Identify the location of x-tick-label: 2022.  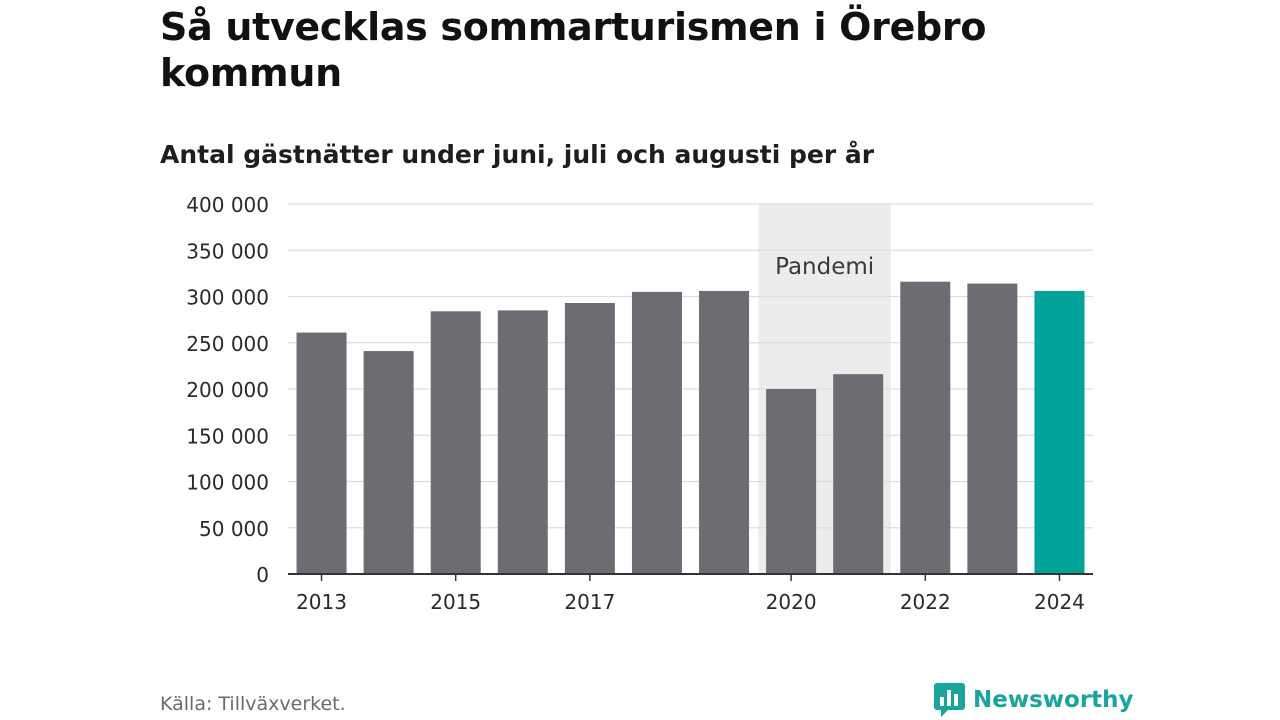
(925, 602).